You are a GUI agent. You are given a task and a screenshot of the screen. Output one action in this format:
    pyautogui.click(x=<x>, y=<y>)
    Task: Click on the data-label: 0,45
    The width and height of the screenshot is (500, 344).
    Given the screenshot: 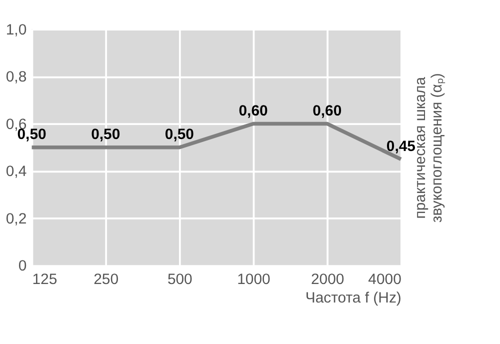 What is the action you would take?
    pyautogui.click(x=401, y=146)
    